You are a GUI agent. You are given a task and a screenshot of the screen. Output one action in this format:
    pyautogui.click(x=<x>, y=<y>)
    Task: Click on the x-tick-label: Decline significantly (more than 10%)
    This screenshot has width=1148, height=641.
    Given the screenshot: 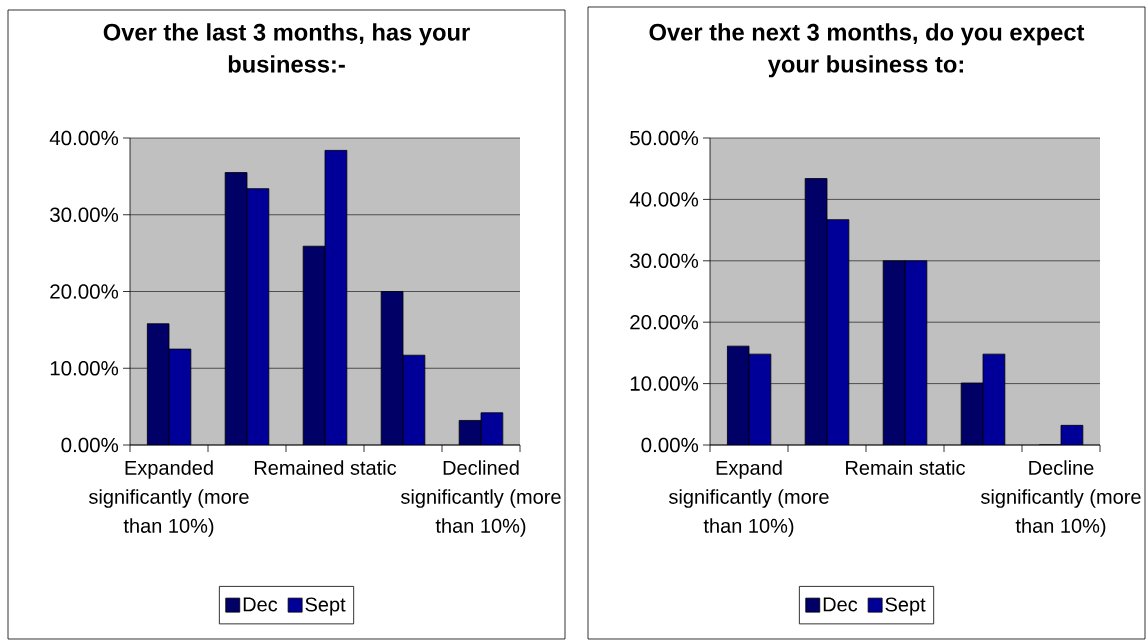 What is the action you would take?
    pyautogui.click(x=1060, y=498)
    